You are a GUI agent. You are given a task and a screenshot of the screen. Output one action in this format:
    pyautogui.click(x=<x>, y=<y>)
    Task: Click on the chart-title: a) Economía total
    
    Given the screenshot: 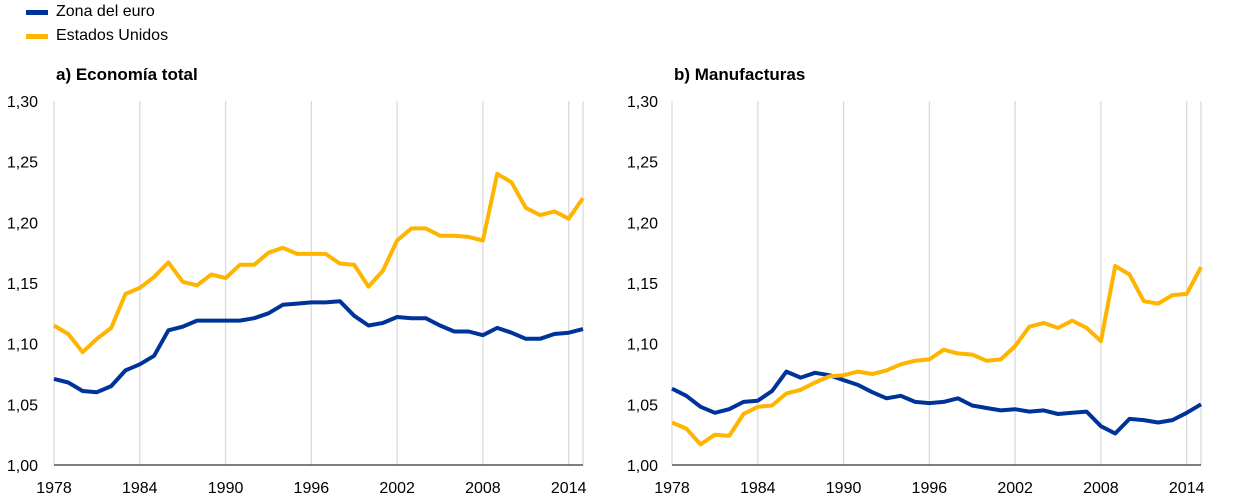 What is the action you would take?
    pyautogui.click(x=127, y=74)
    